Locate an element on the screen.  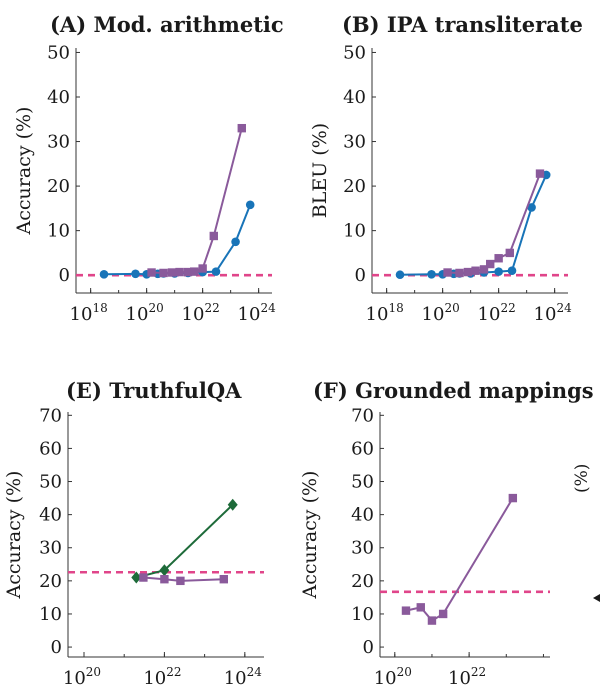
x-tick-exponent: 18 is located at coordinates (99, 308).